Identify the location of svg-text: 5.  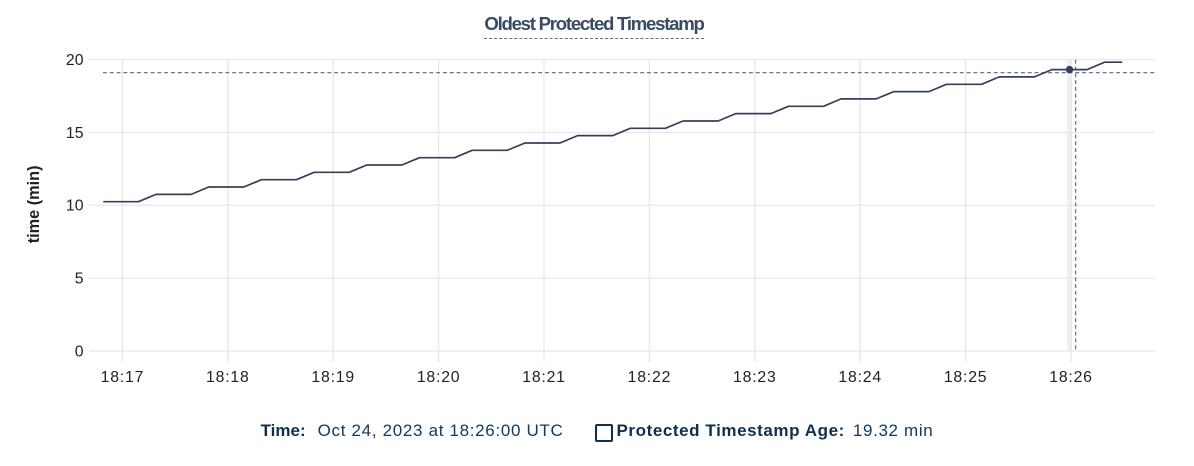
(79, 279).